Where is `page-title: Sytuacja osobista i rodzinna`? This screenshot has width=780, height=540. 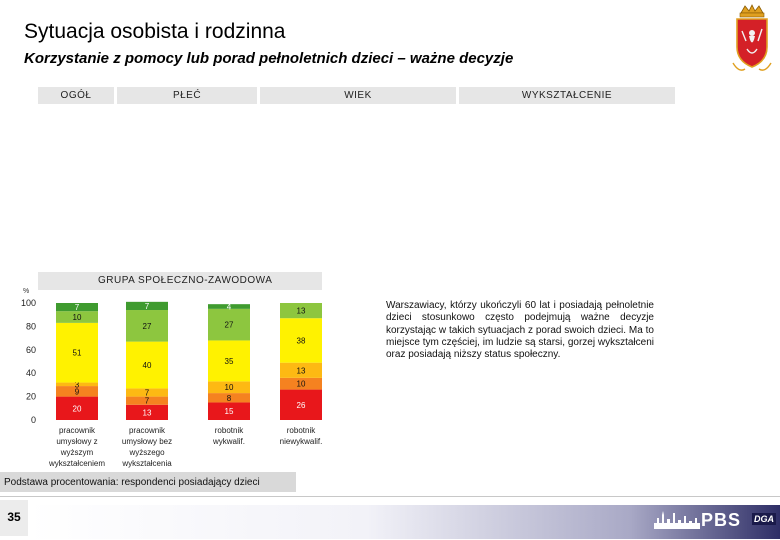
page-title: Sytuacja osobista i rodzinna is located at coordinates (155, 31).